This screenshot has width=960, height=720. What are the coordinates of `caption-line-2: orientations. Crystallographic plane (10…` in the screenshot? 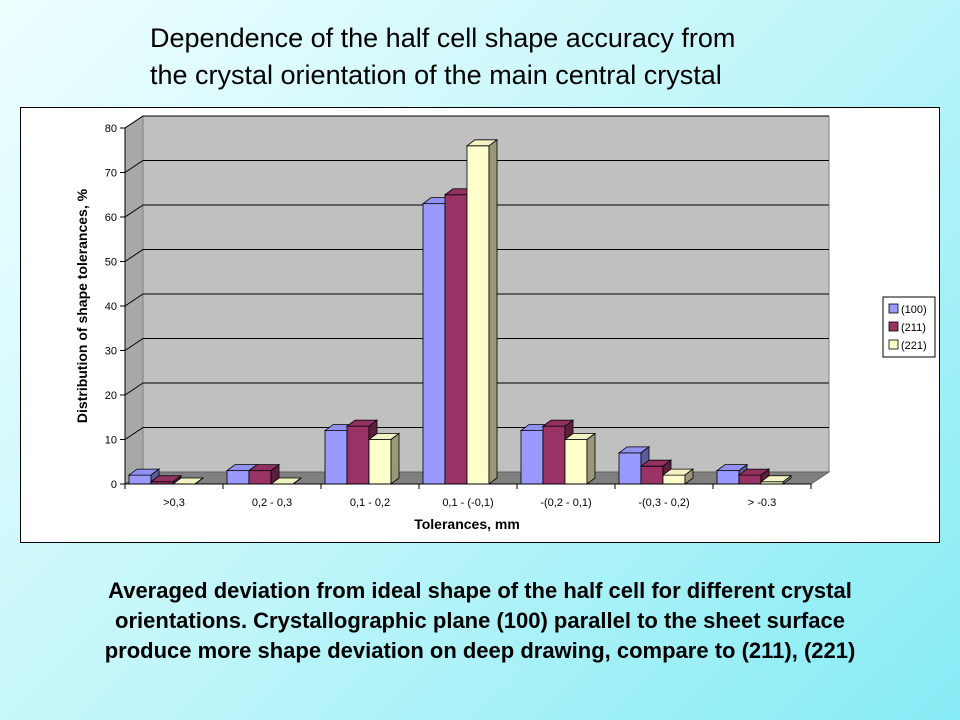 It's located at (480, 620).